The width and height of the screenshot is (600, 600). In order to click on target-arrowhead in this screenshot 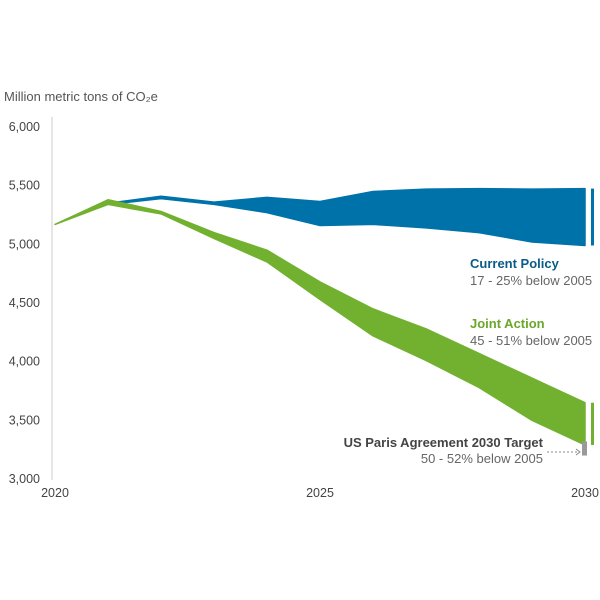, I will do `click(578, 452)`.